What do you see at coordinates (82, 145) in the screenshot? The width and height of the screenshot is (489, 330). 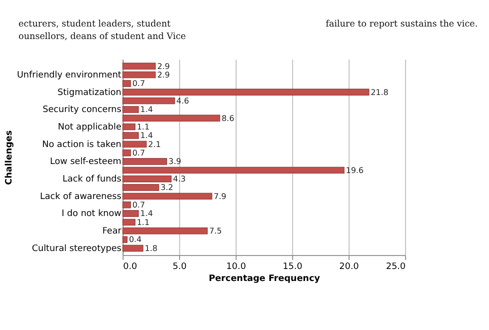 I see `y-tick-label: No action is taken` at bounding box center [82, 145].